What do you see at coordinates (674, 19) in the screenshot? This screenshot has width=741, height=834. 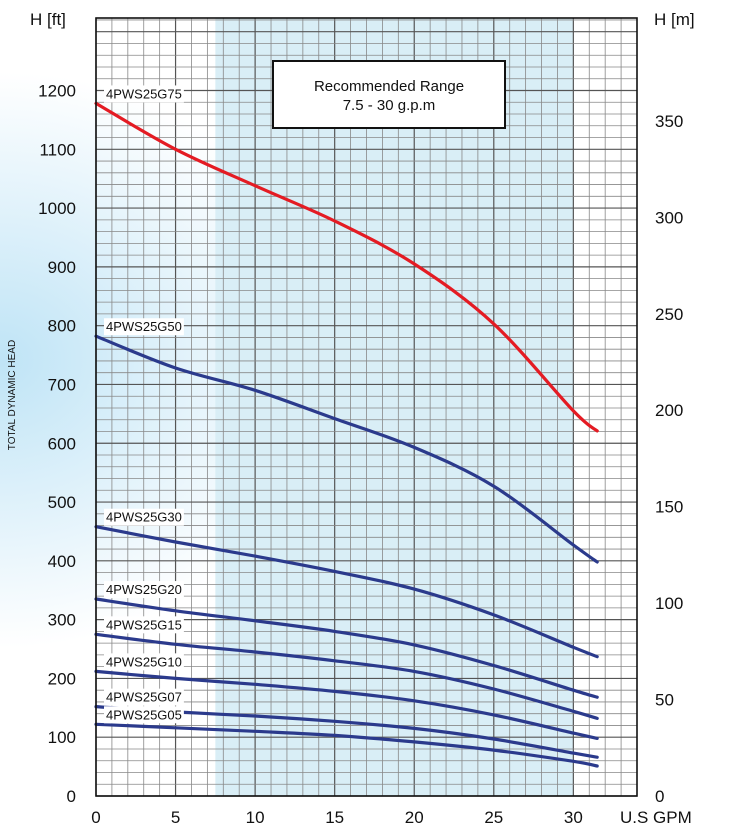 I see `right-axis-unit-label: H [m]` at bounding box center [674, 19].